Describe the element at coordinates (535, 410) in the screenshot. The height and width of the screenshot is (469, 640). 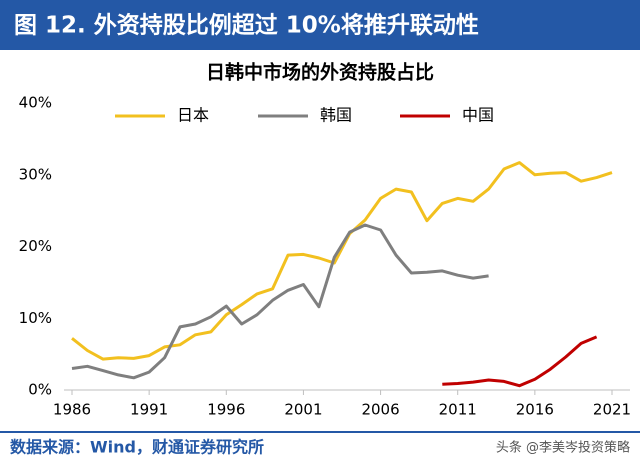
I see `x-tick-label: 2016` at that location.